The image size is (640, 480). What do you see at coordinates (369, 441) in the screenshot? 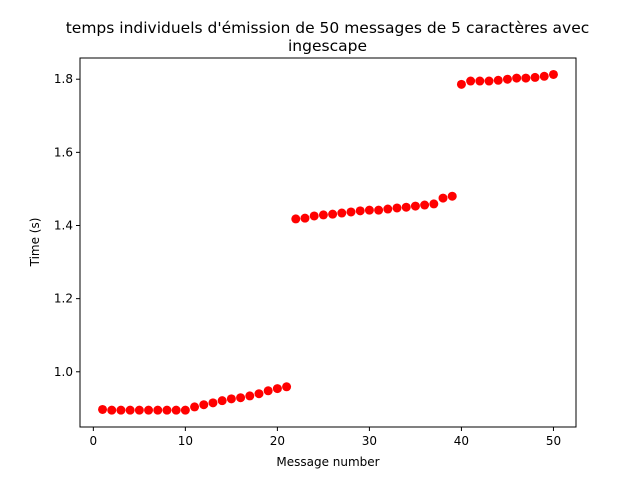
I see `x-tick-label: 30` at bounding box center [369, 441].